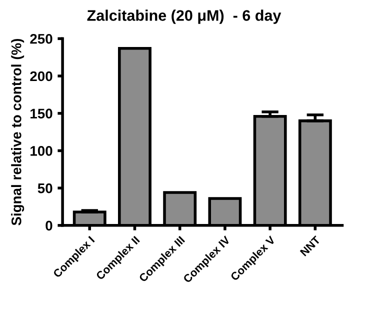 This screenshot has height=322, width=368. Describe the element at coordinates (41, 151) in the screenshot. I see `y-tick-label: 100` at that location.